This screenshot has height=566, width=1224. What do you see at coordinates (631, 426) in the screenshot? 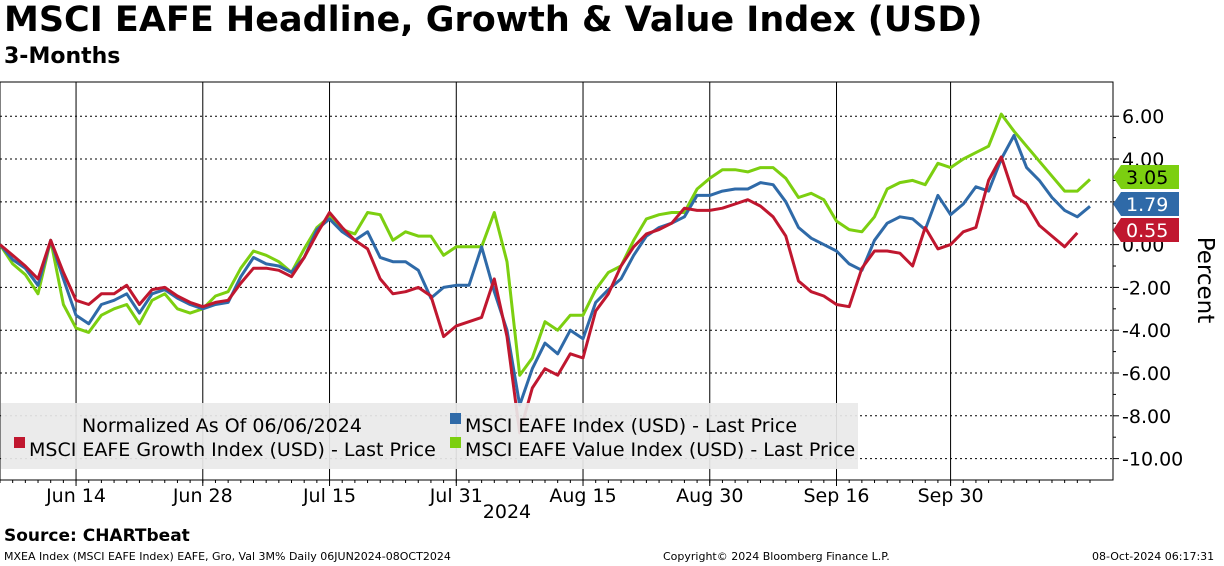
I see `legend-entry: MSCI EAFE Index (USD) - Last Price` at bounding box center [631, 426].